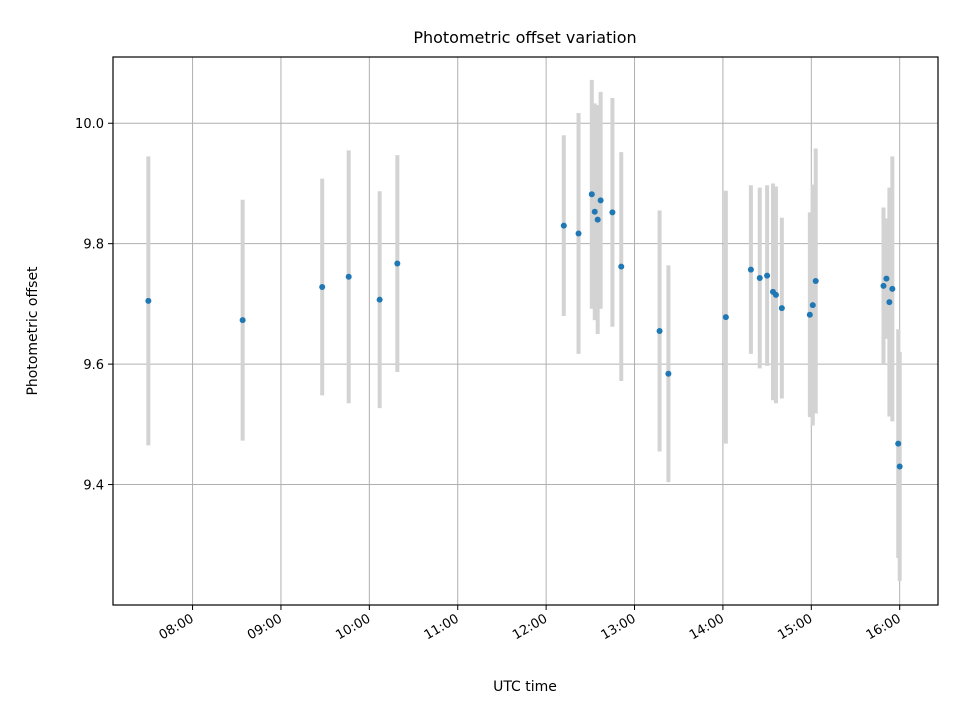 Image resolution: width=960 pixels, height=720 pixels. Describe the element at coordinates (524, 37) in the screenshot. I see `chart-title: Photometric offset variation` at that location.